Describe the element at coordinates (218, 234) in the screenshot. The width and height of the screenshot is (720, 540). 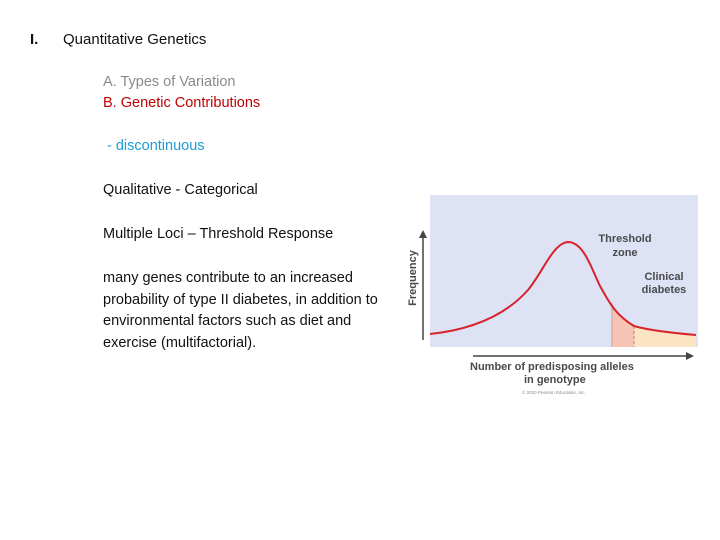
I see `multiple-loci-label: Multiple Loci – Threshold Response` at that location.